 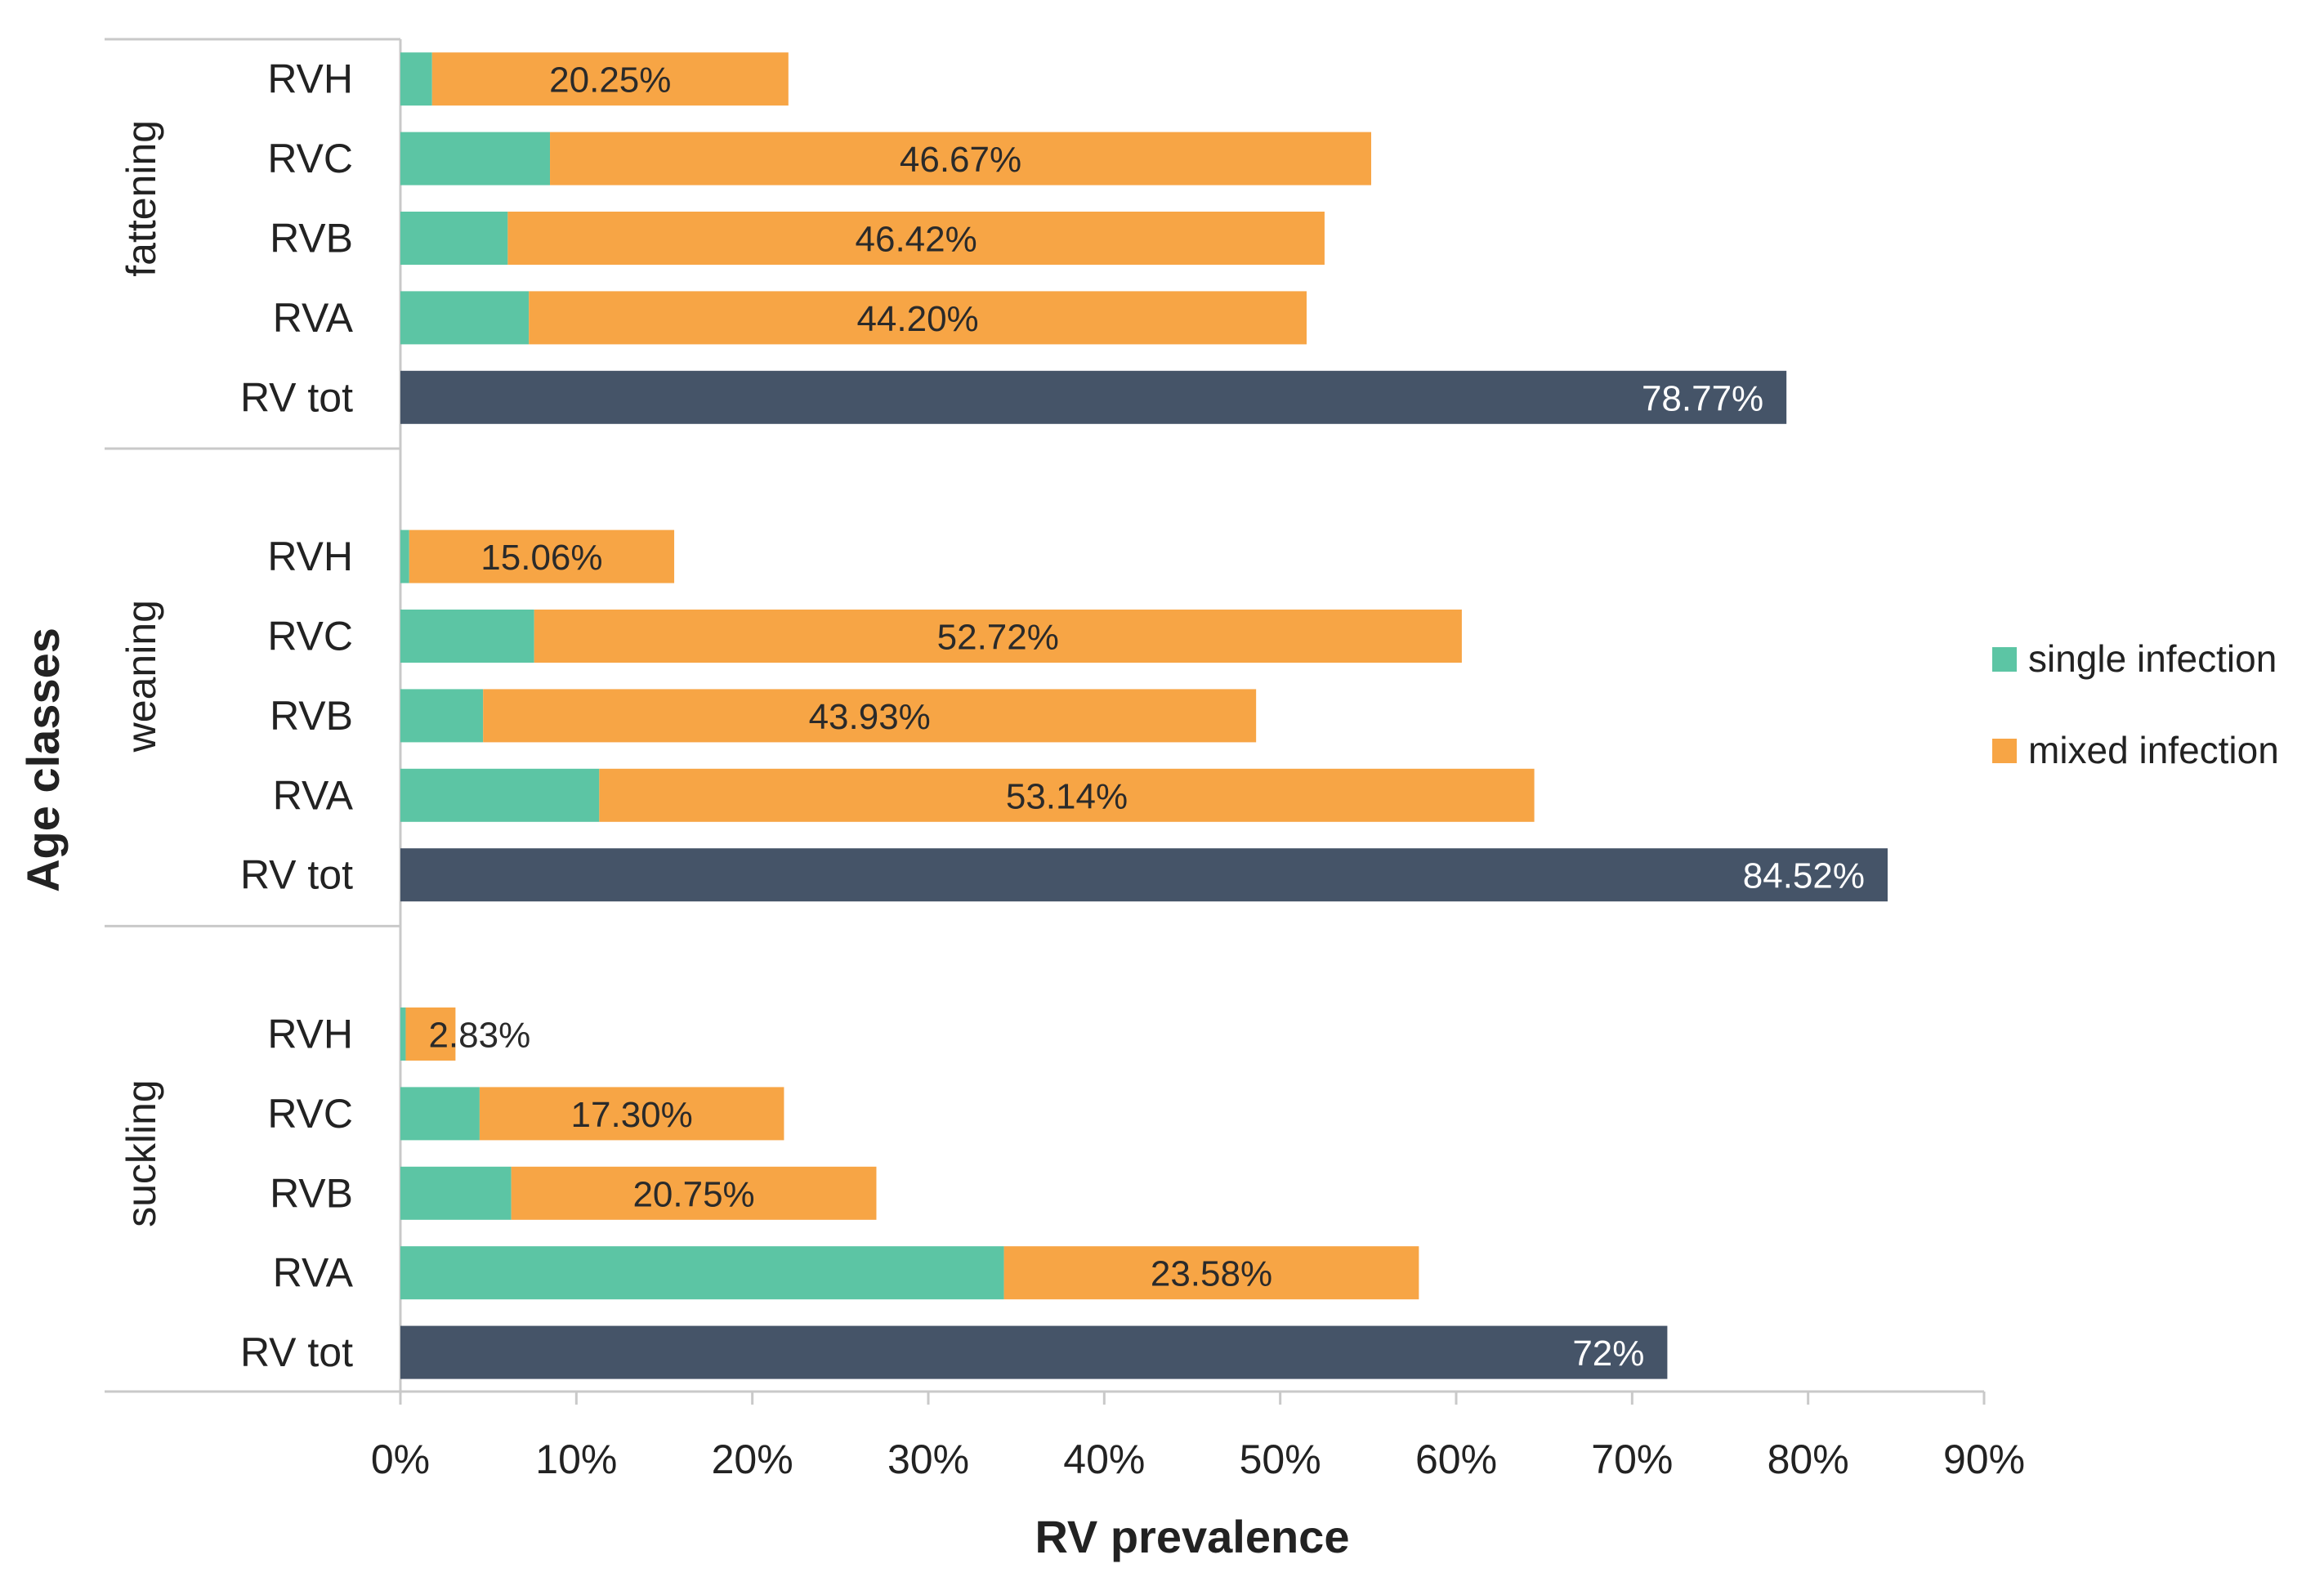 What do you see at coordinates (2004, 751) in the screenshot?
I see `legend-swatch-mixed` at bounding box center [2004, 751].